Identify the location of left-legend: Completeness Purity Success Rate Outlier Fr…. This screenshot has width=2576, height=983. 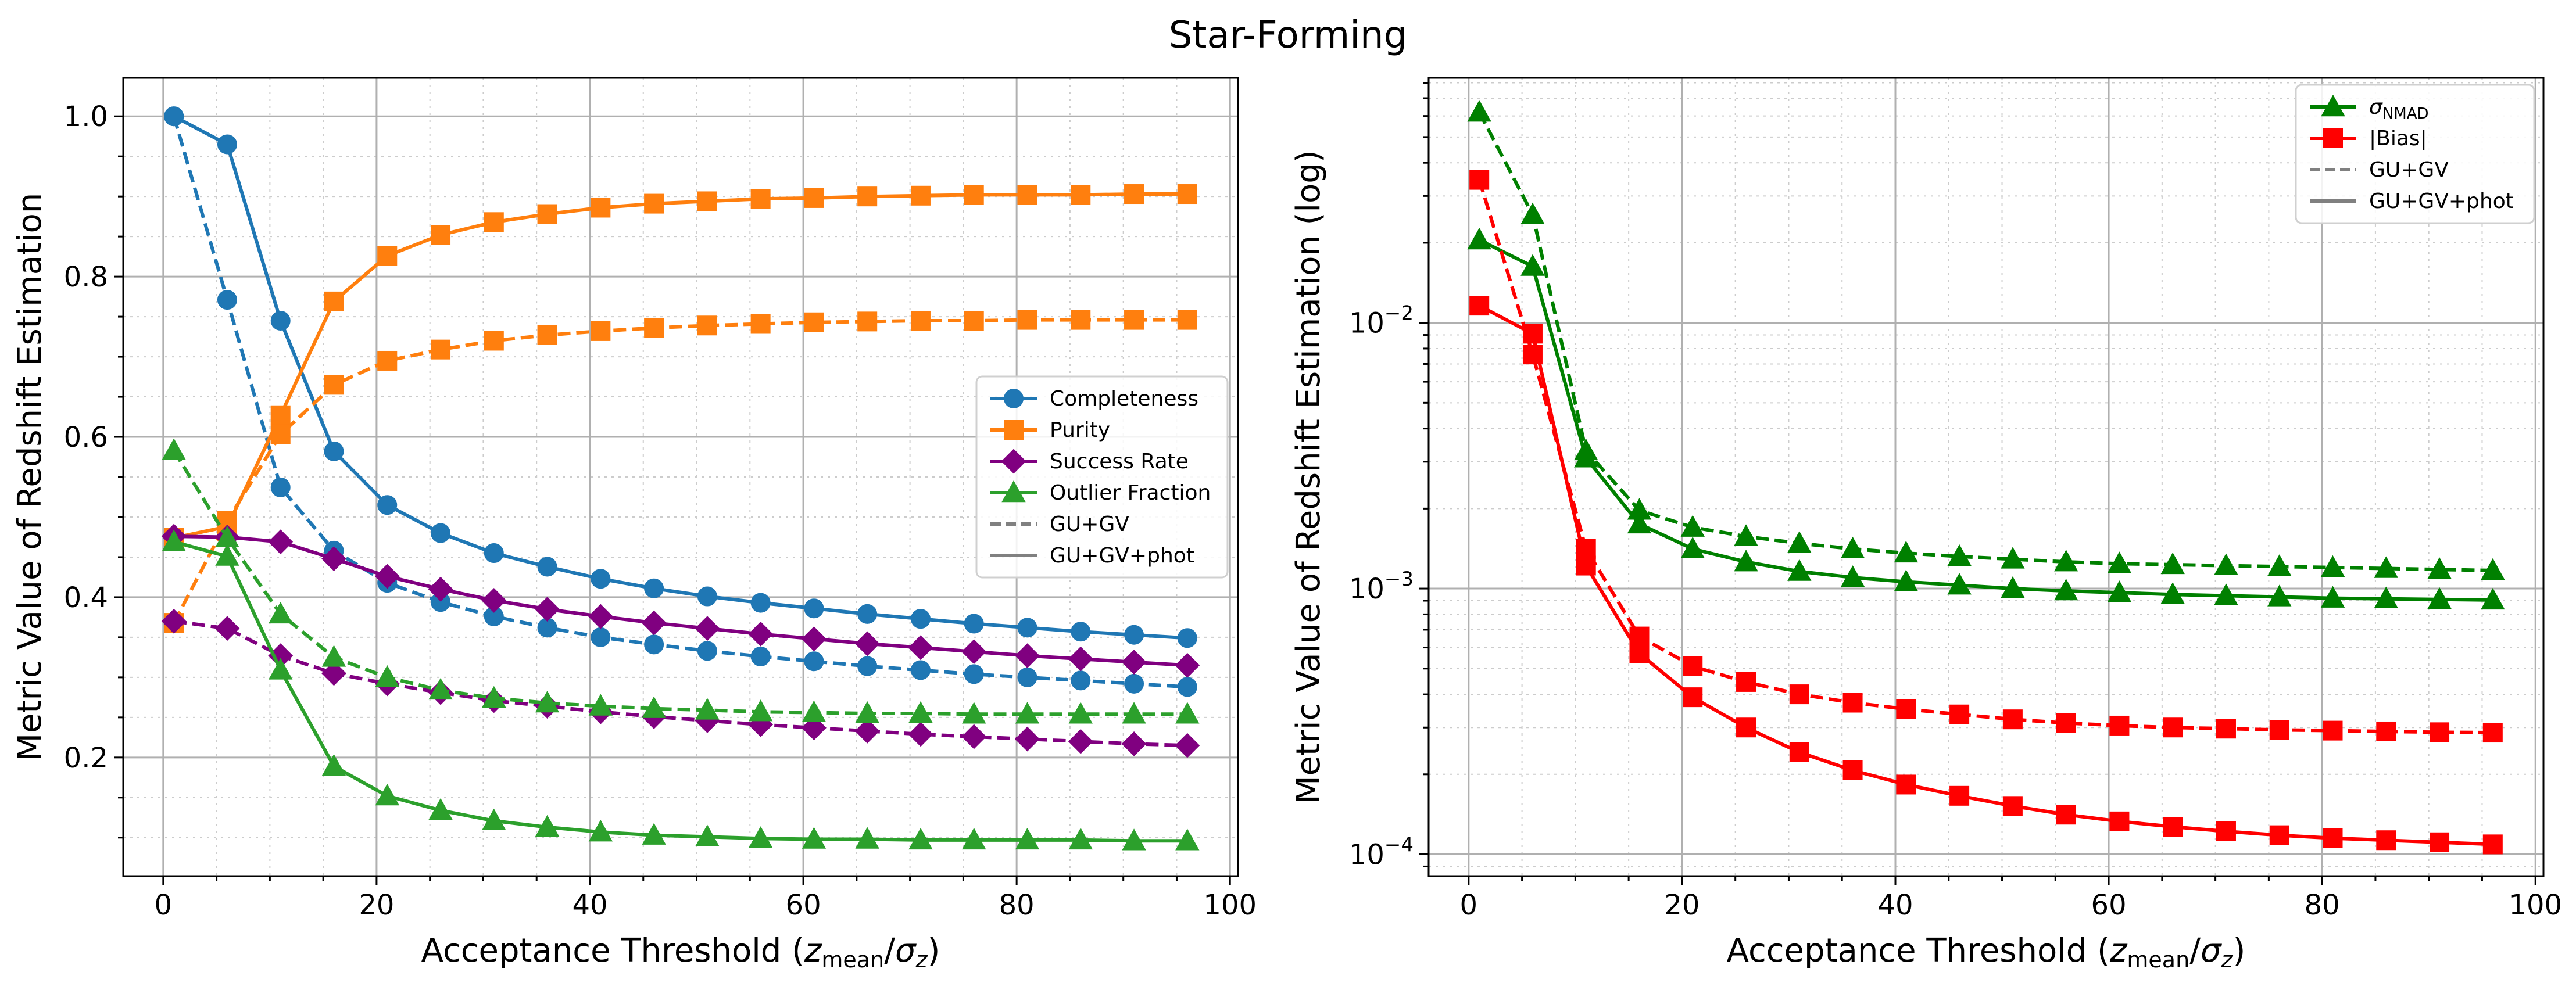
(1102, 477).